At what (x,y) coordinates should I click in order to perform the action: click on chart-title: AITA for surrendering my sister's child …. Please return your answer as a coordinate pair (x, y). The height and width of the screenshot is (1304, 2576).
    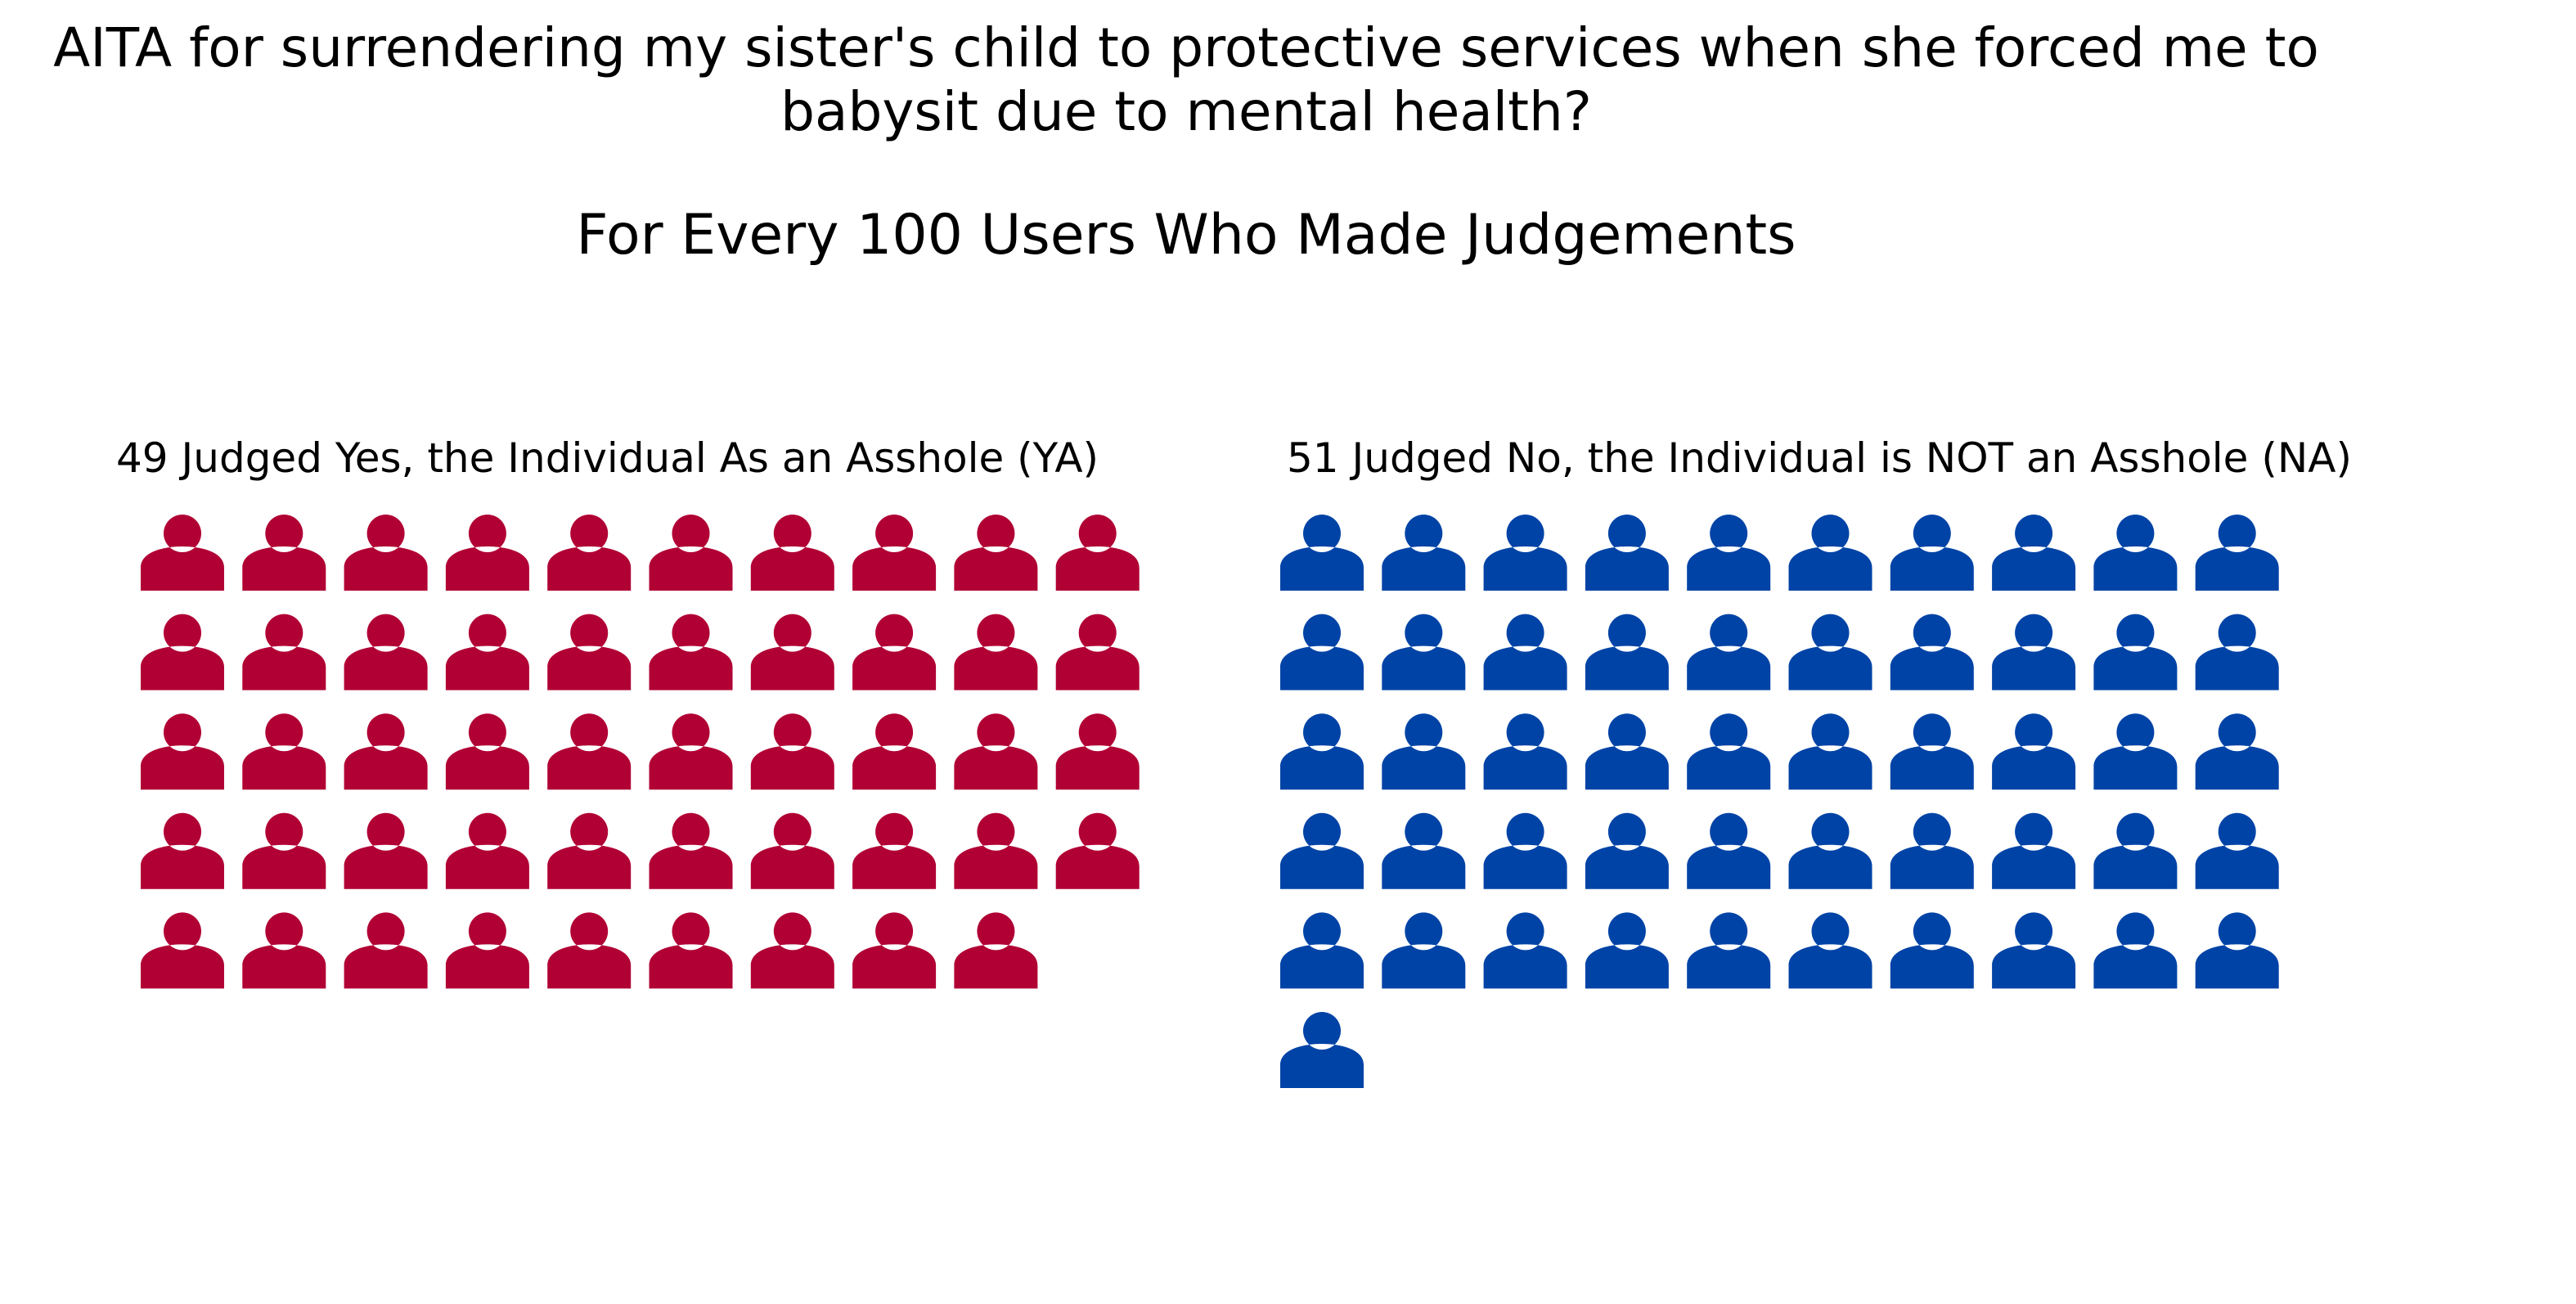
    Looking at the image, I should click on (1186, 80).